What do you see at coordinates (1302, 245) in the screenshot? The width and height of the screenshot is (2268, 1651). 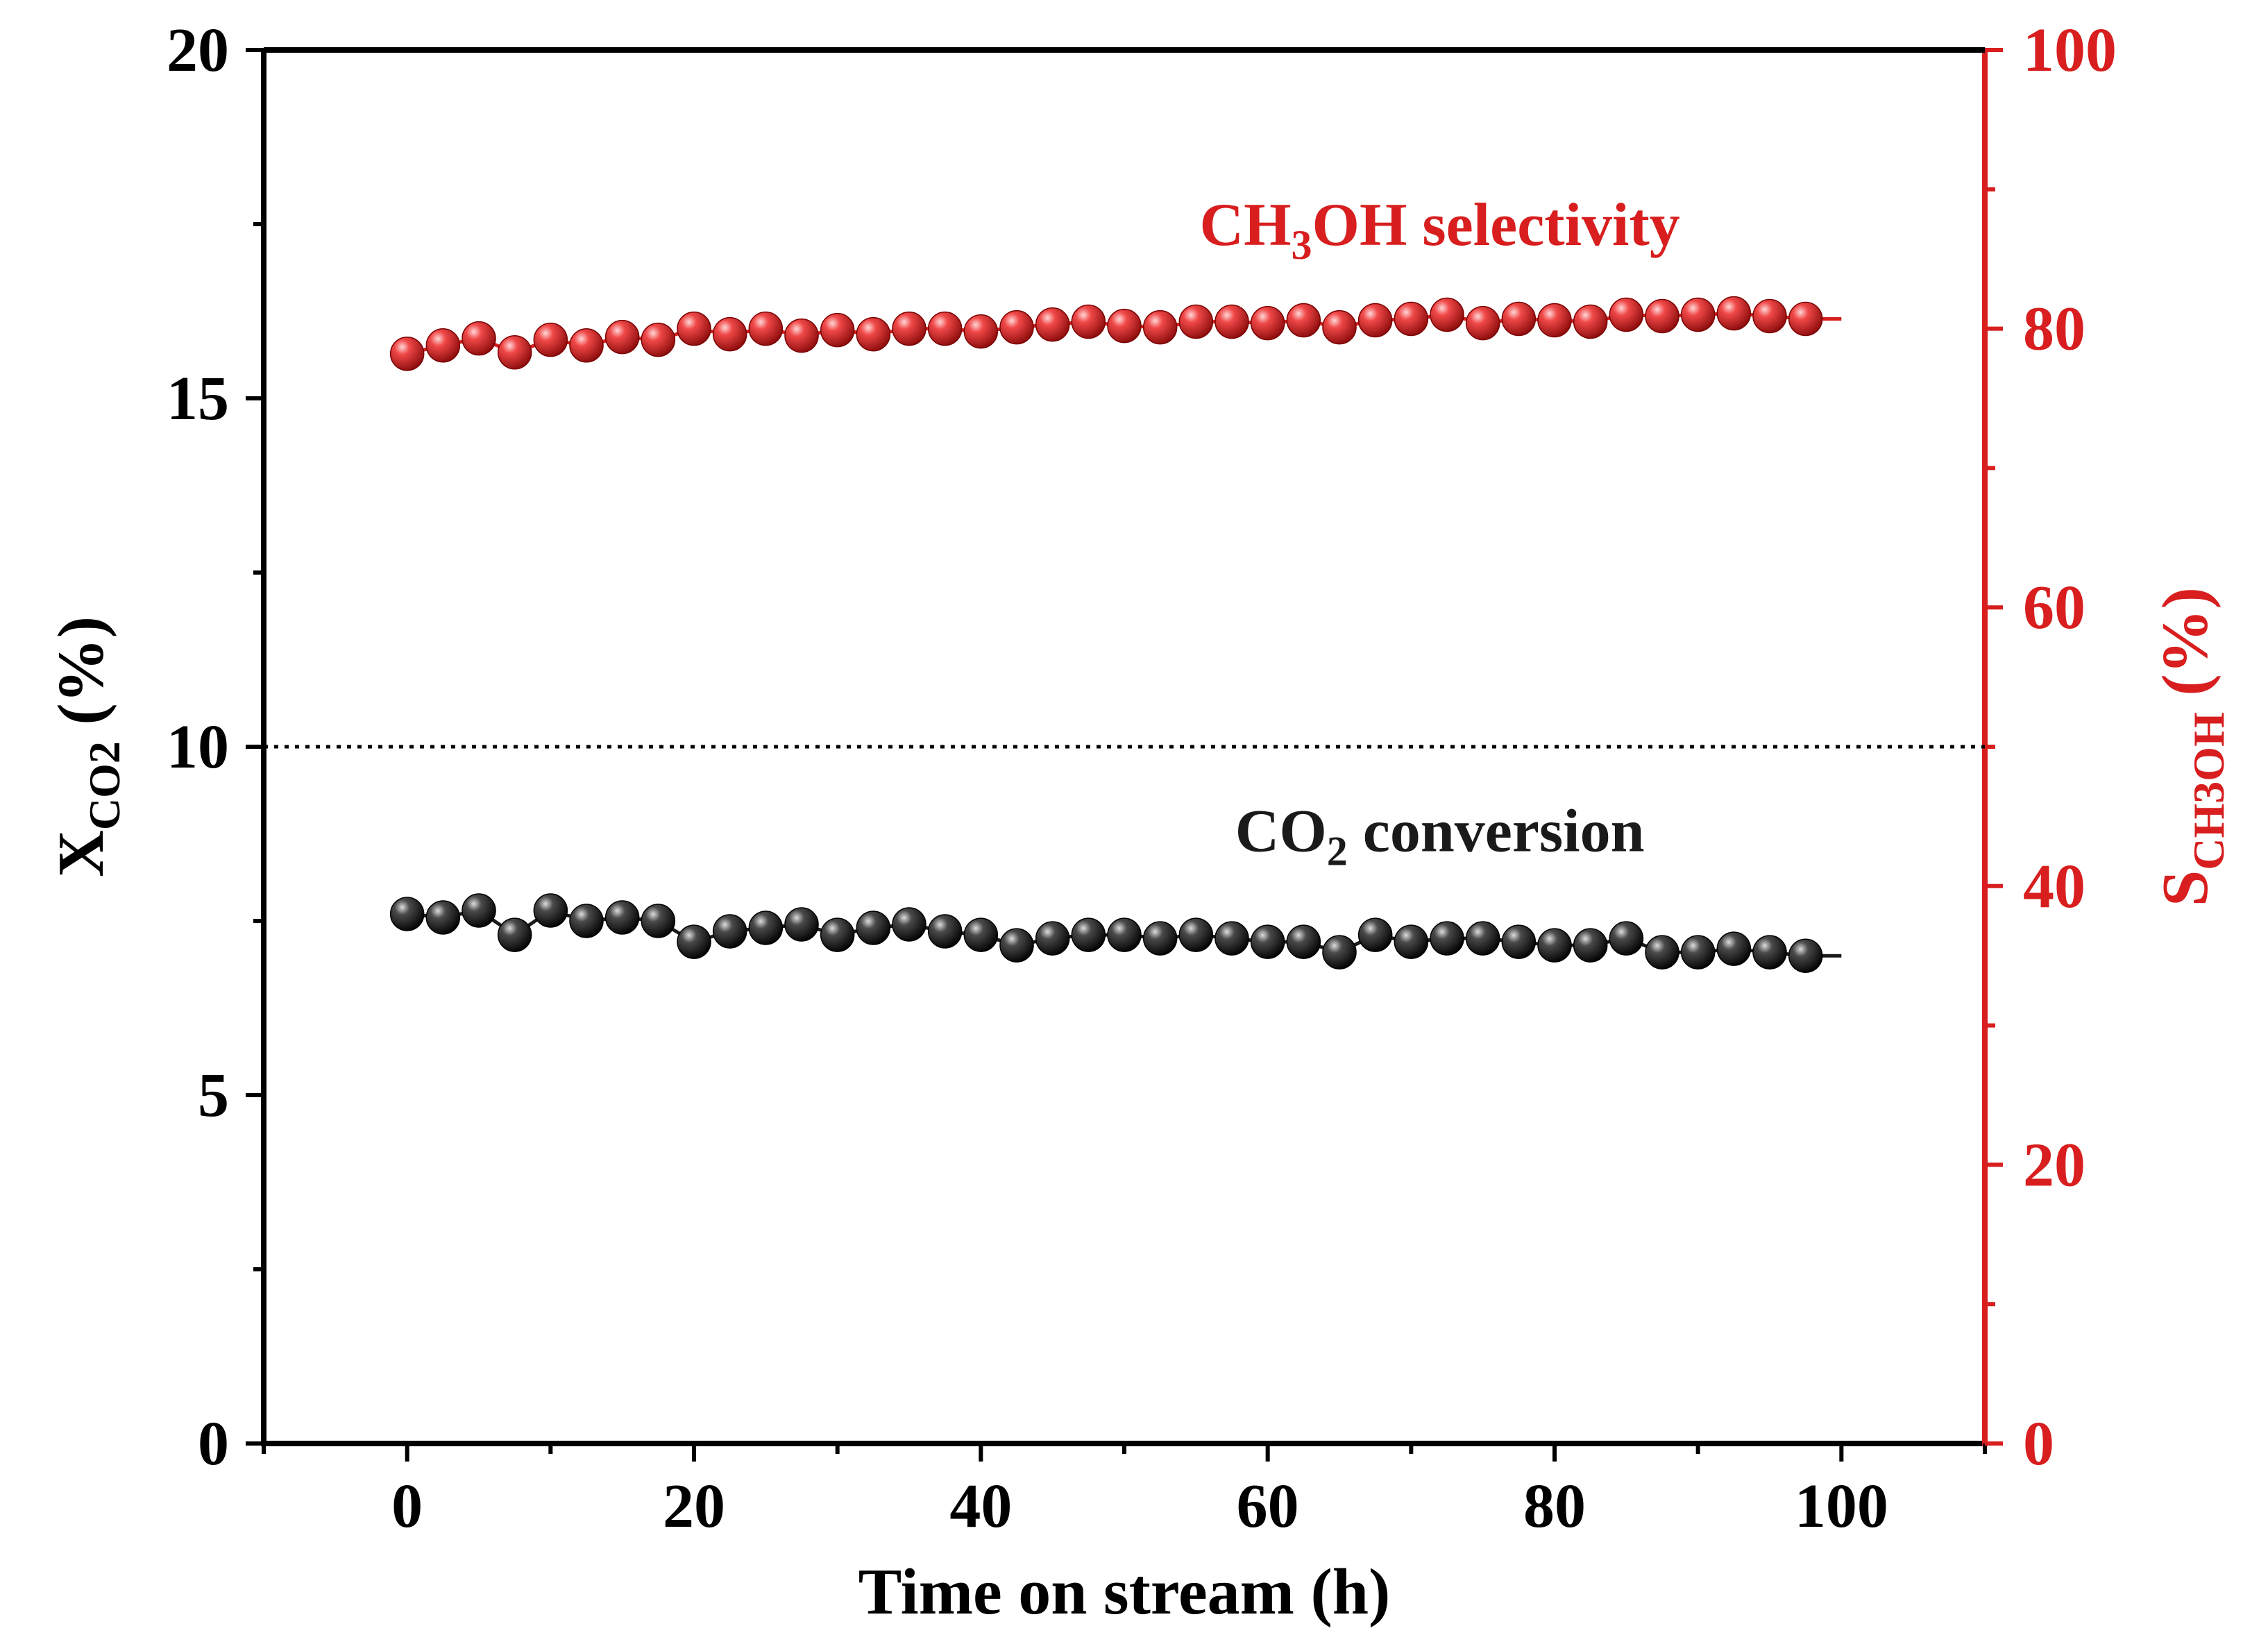 I see `annotation-ch3oh-sub: 3` at bounding box center [1302, 245].